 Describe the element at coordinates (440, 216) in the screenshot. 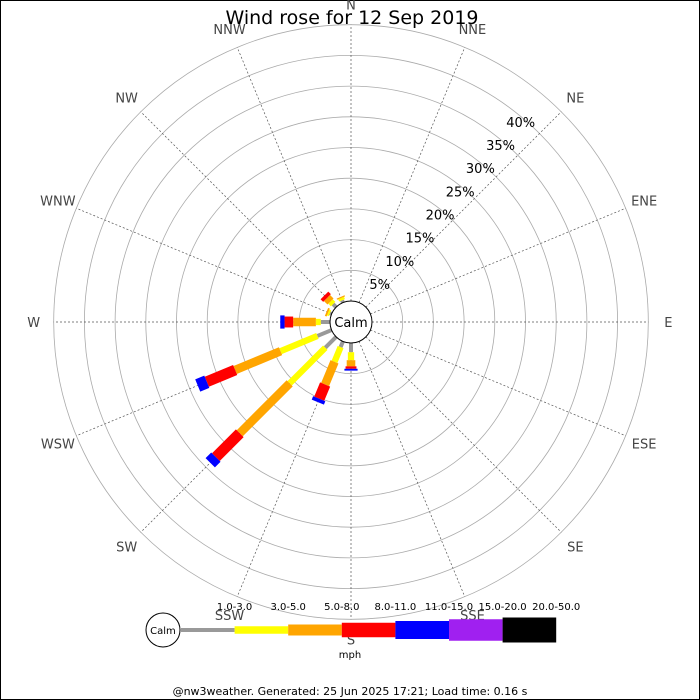

I see `percent-label-20: 20%` at that location.